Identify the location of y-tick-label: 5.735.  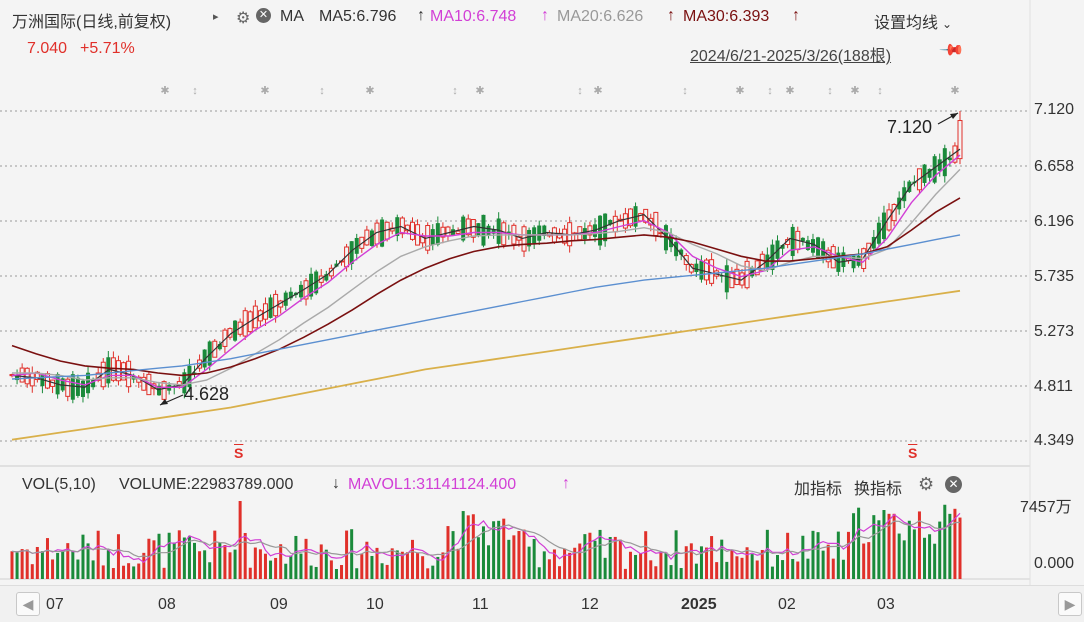
(1054, 276).